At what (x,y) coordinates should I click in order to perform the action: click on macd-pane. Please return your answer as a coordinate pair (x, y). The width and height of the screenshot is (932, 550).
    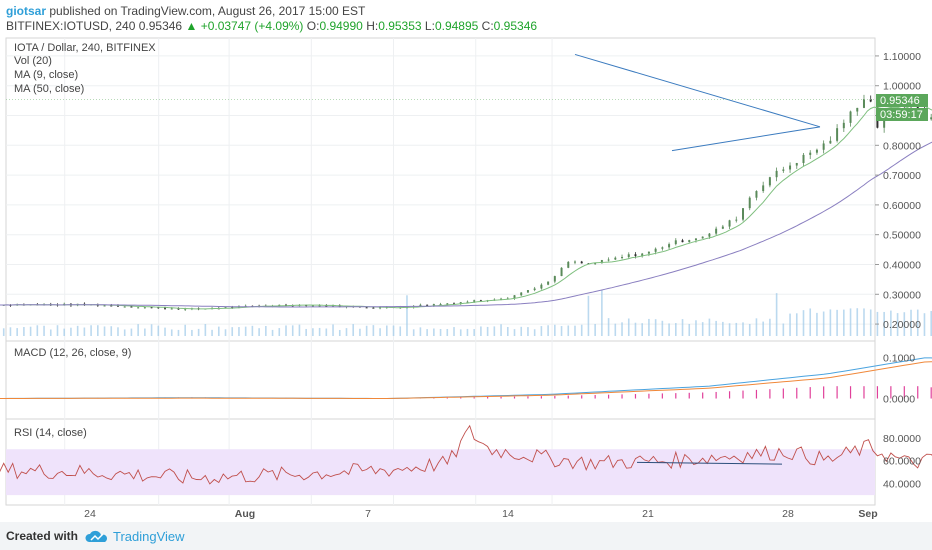
    Looking at the image, I should click on (440, 380).